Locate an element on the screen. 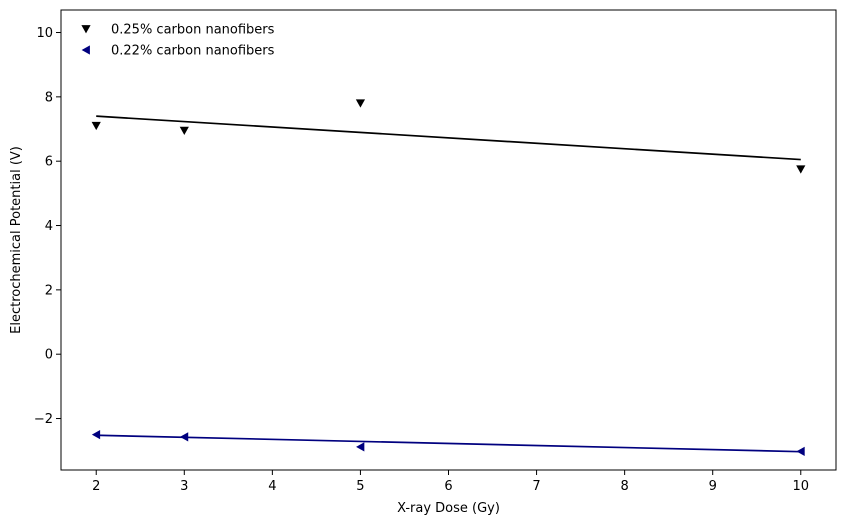  x-tick-label: 5 is located at coordinates (360, 486).